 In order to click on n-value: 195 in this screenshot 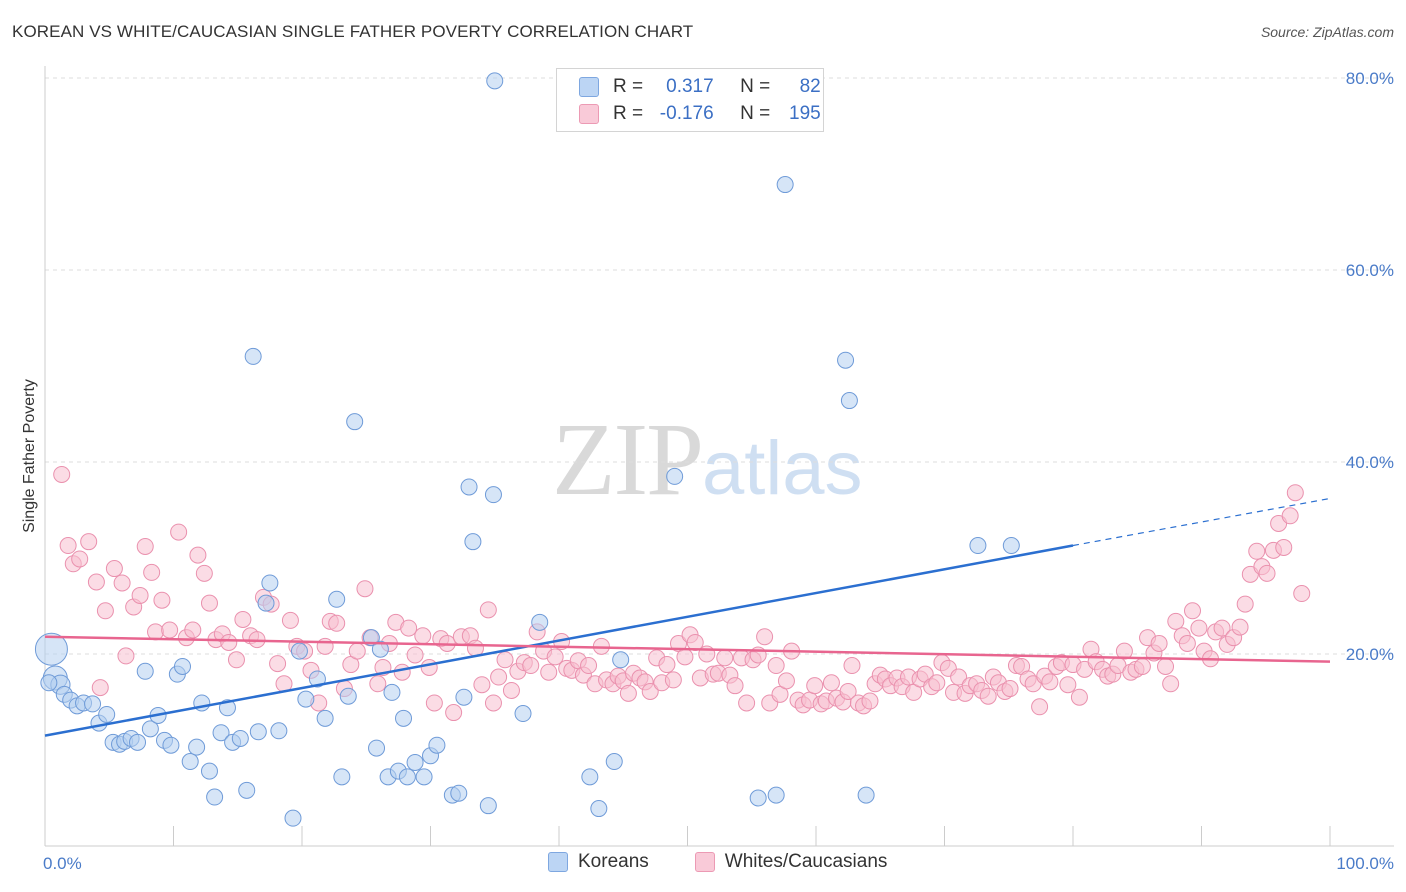, I will do `click(805, 113)`.